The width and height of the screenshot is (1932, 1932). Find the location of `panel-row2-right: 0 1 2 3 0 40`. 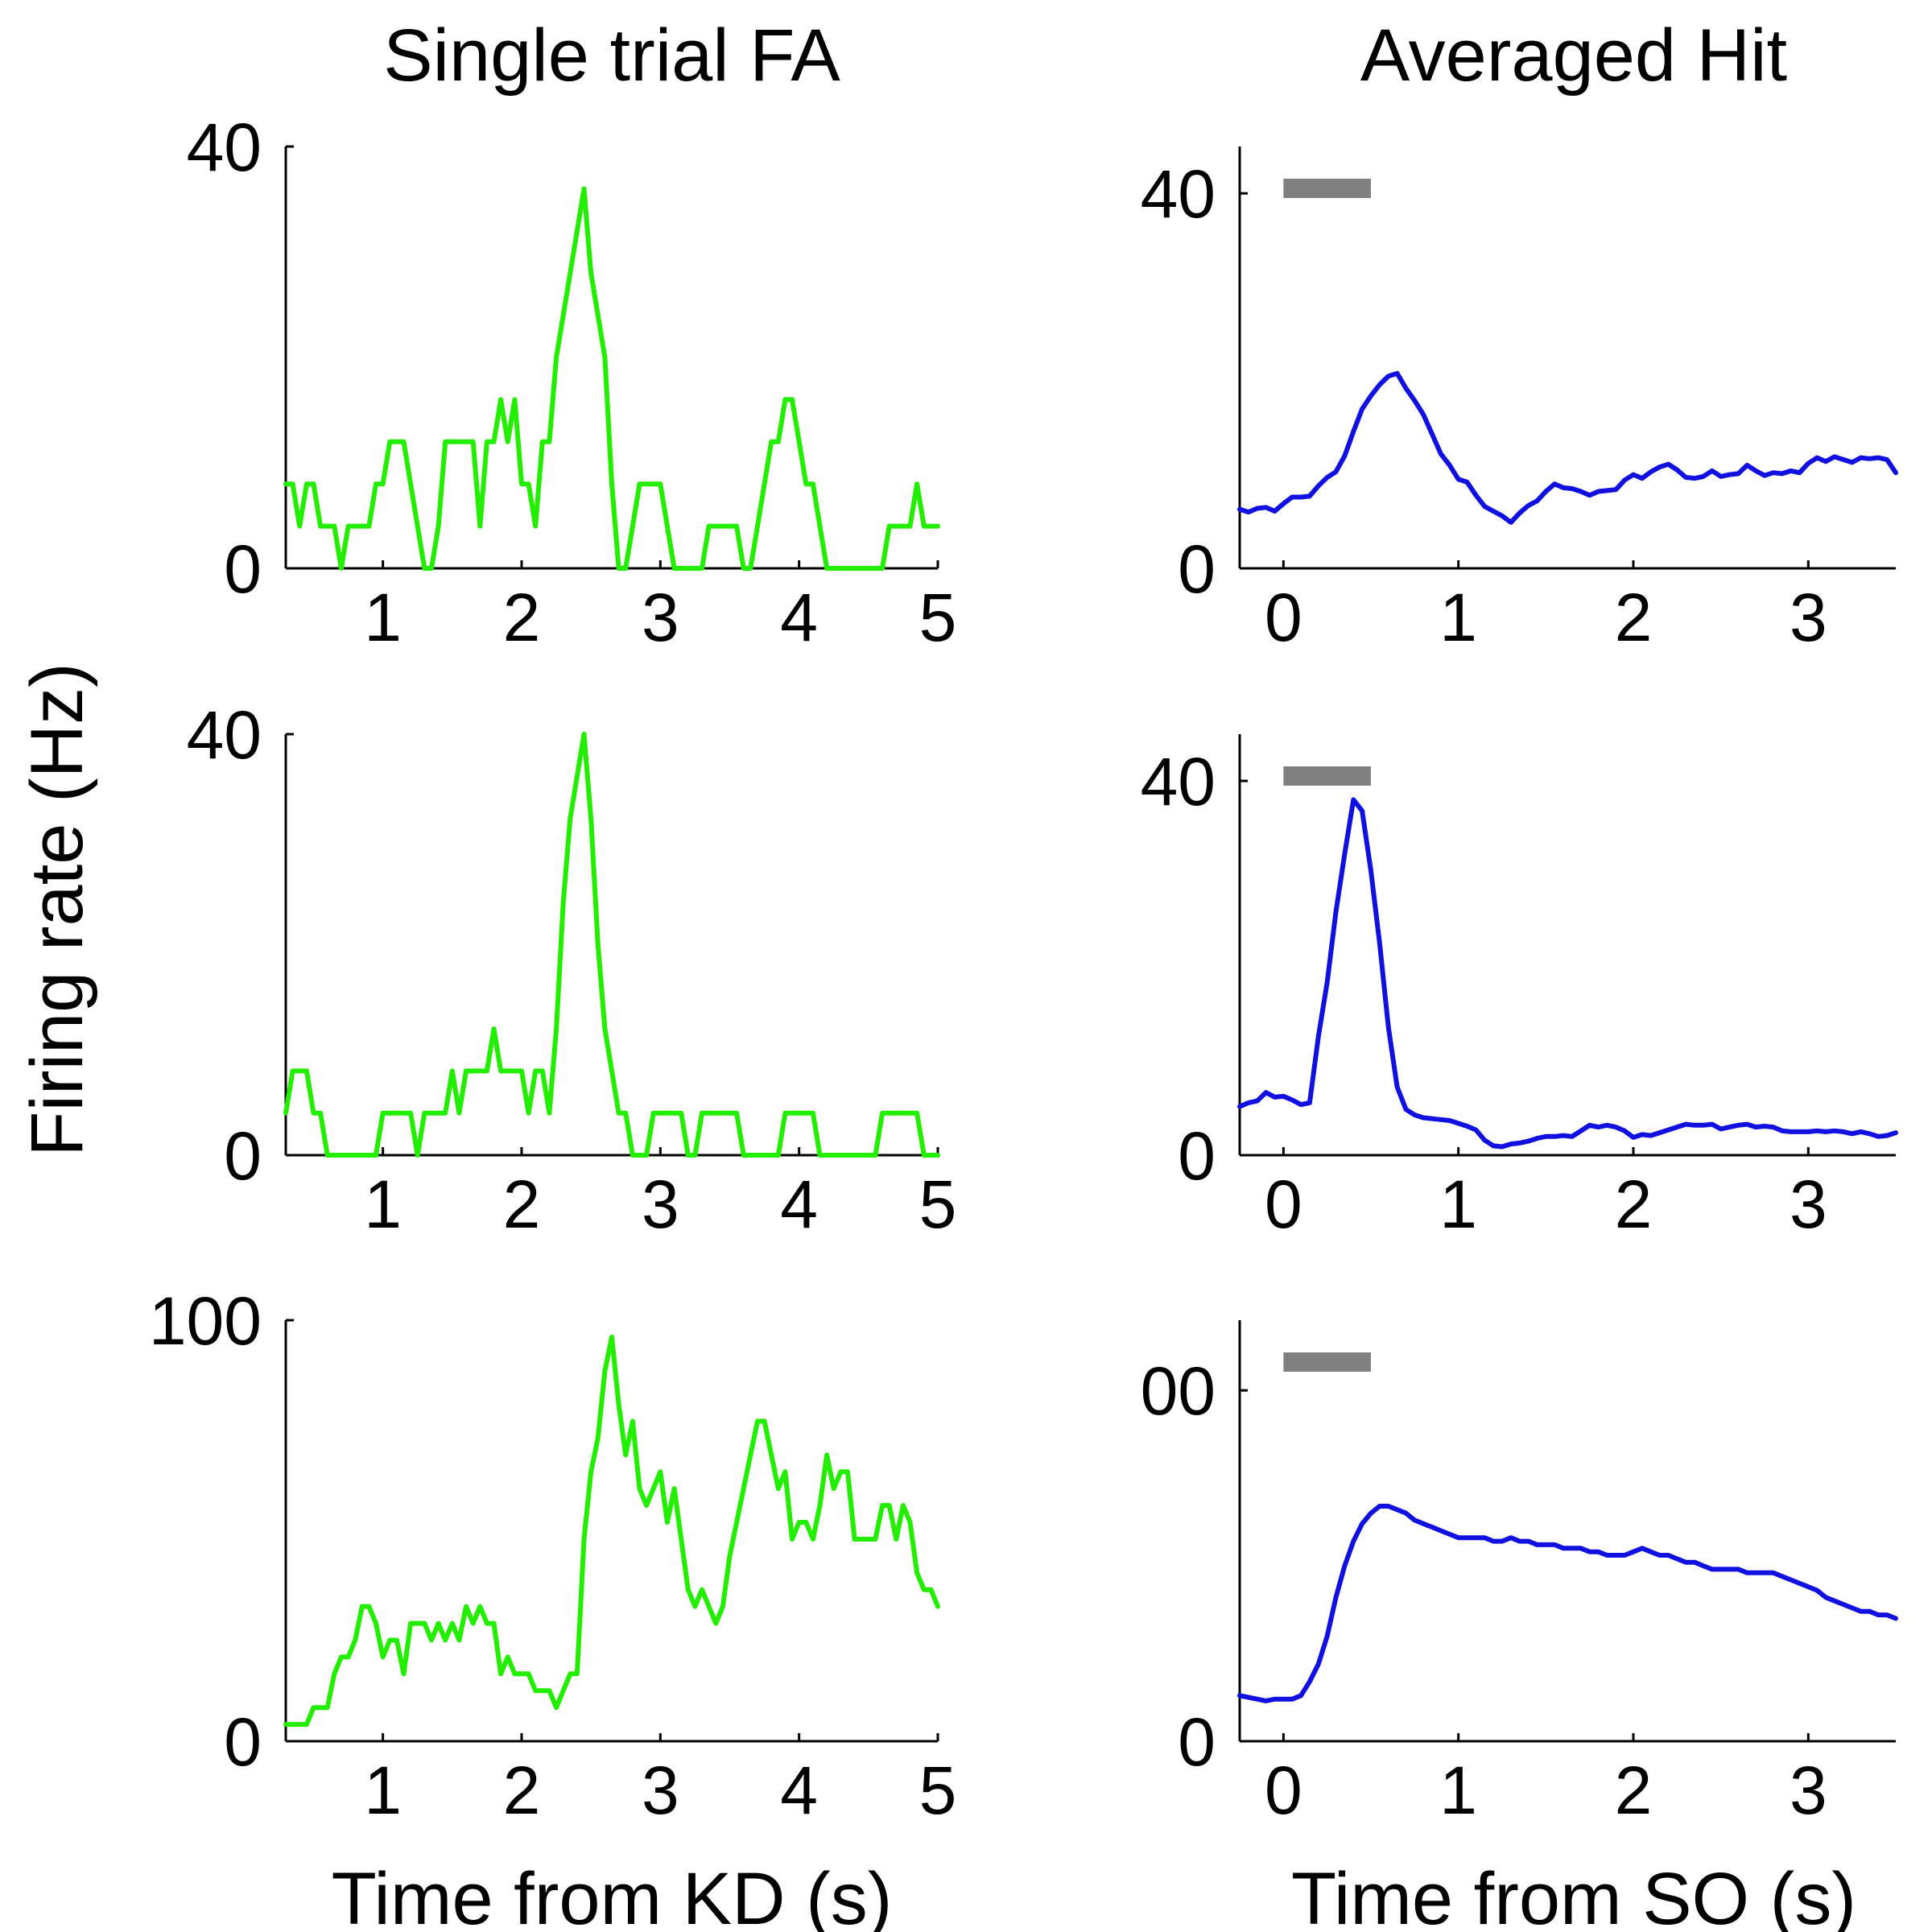

panel-row2-right: 0 1 2 3 0 40 is located at coordinates (1519, 988).